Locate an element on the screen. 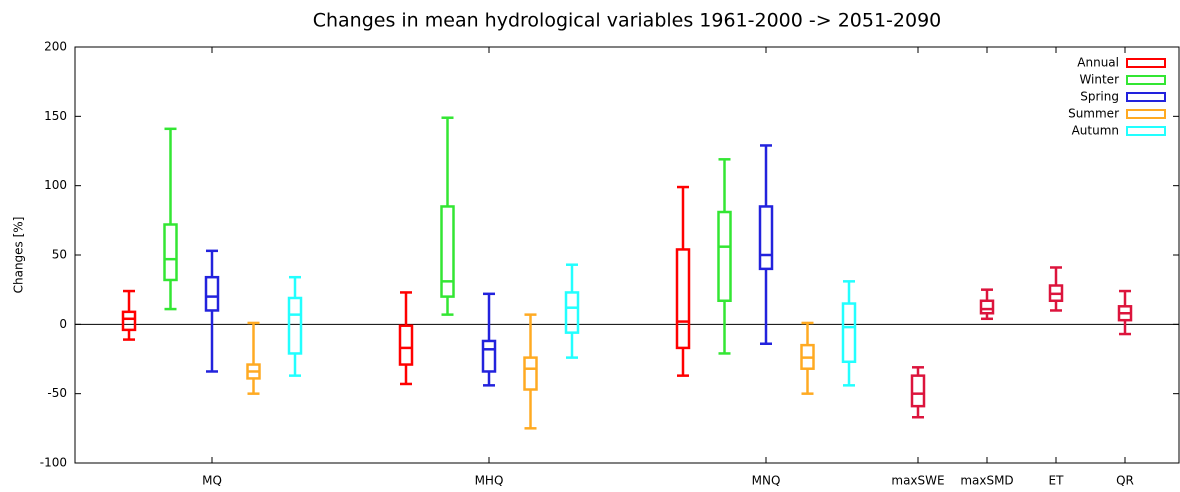 The width and height of the screenshot is (1180, 492). y-tick-label: 50 is located at coordinates (59, 255).